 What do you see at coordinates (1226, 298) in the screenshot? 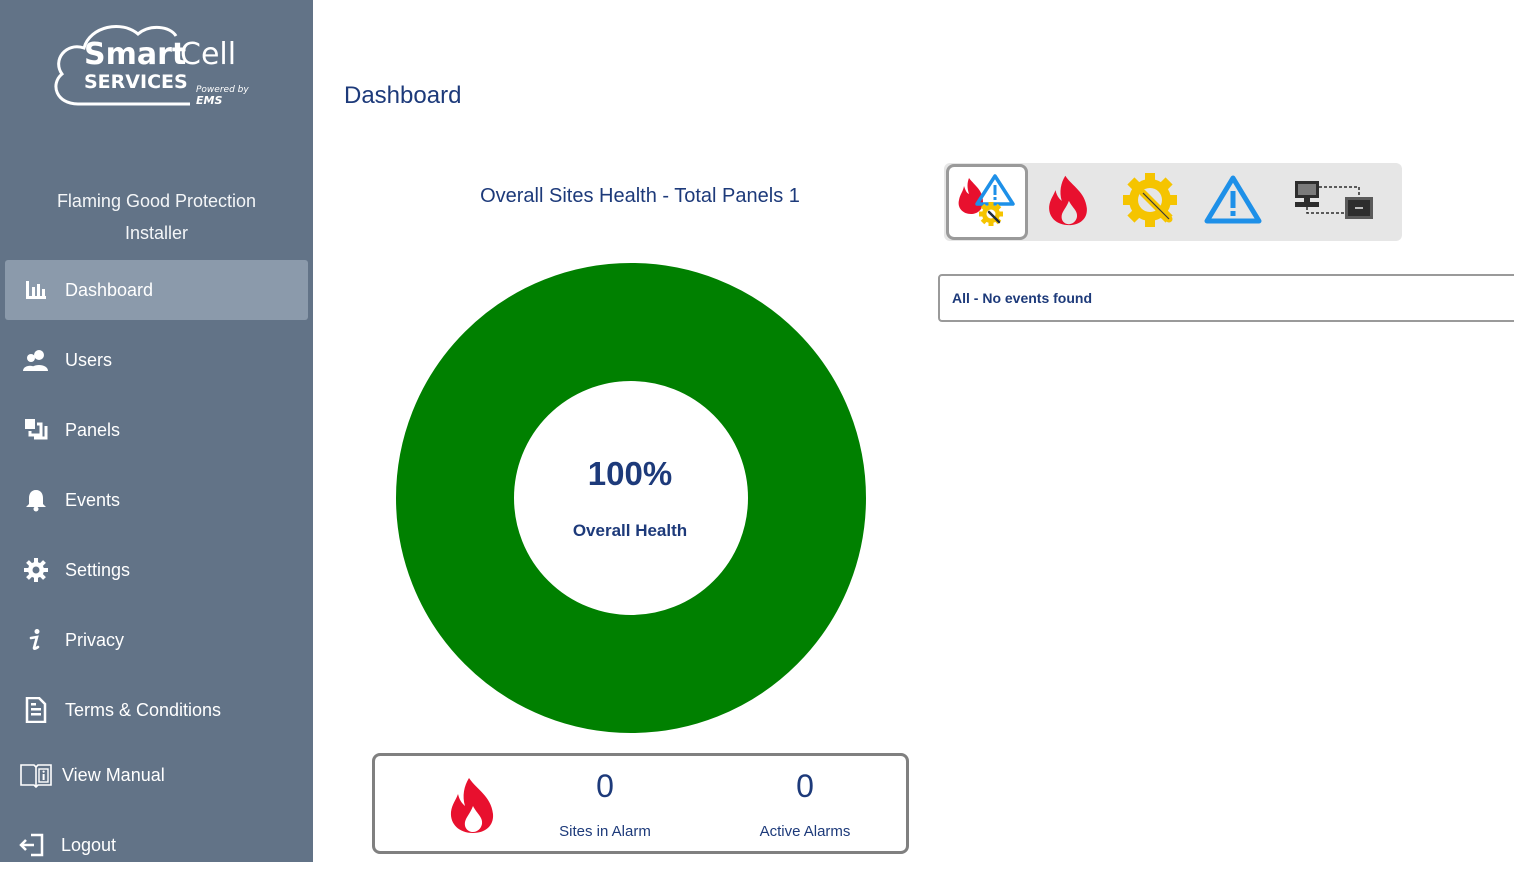
I see `events-list: All - No events found` at bounding box center [1226, 298].